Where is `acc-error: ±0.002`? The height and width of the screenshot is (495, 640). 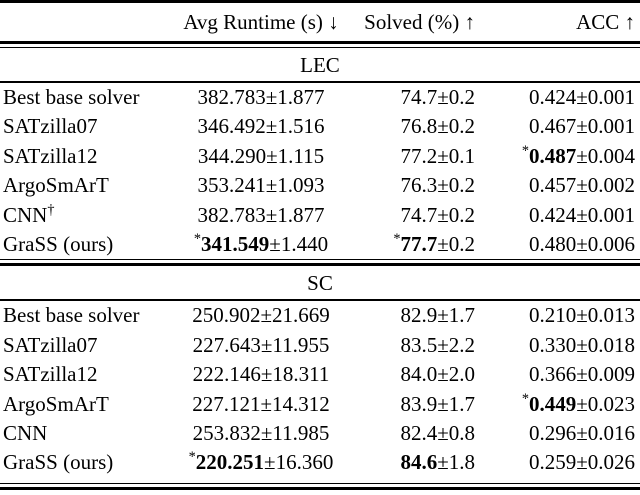
acc-error: ±0.002 is located at coordinates (605, 185).